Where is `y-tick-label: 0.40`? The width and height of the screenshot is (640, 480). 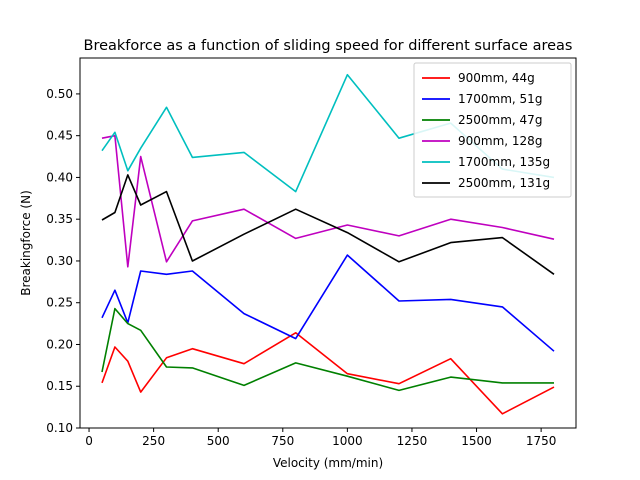
y-tick-label: 0.40 is located at coordinates (59, 177).